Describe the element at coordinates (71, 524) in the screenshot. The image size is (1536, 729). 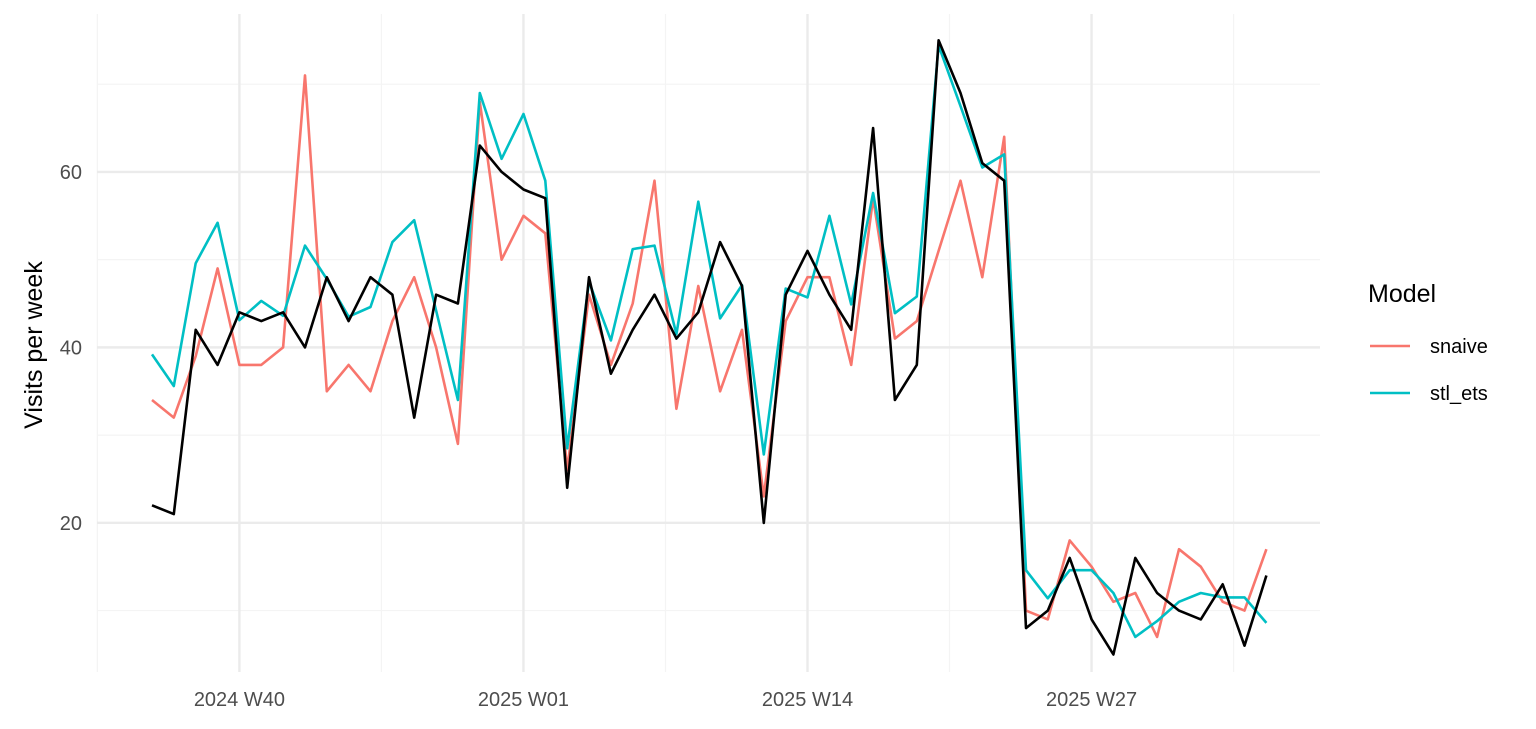
I see `y-tick-label: 20` at that location.